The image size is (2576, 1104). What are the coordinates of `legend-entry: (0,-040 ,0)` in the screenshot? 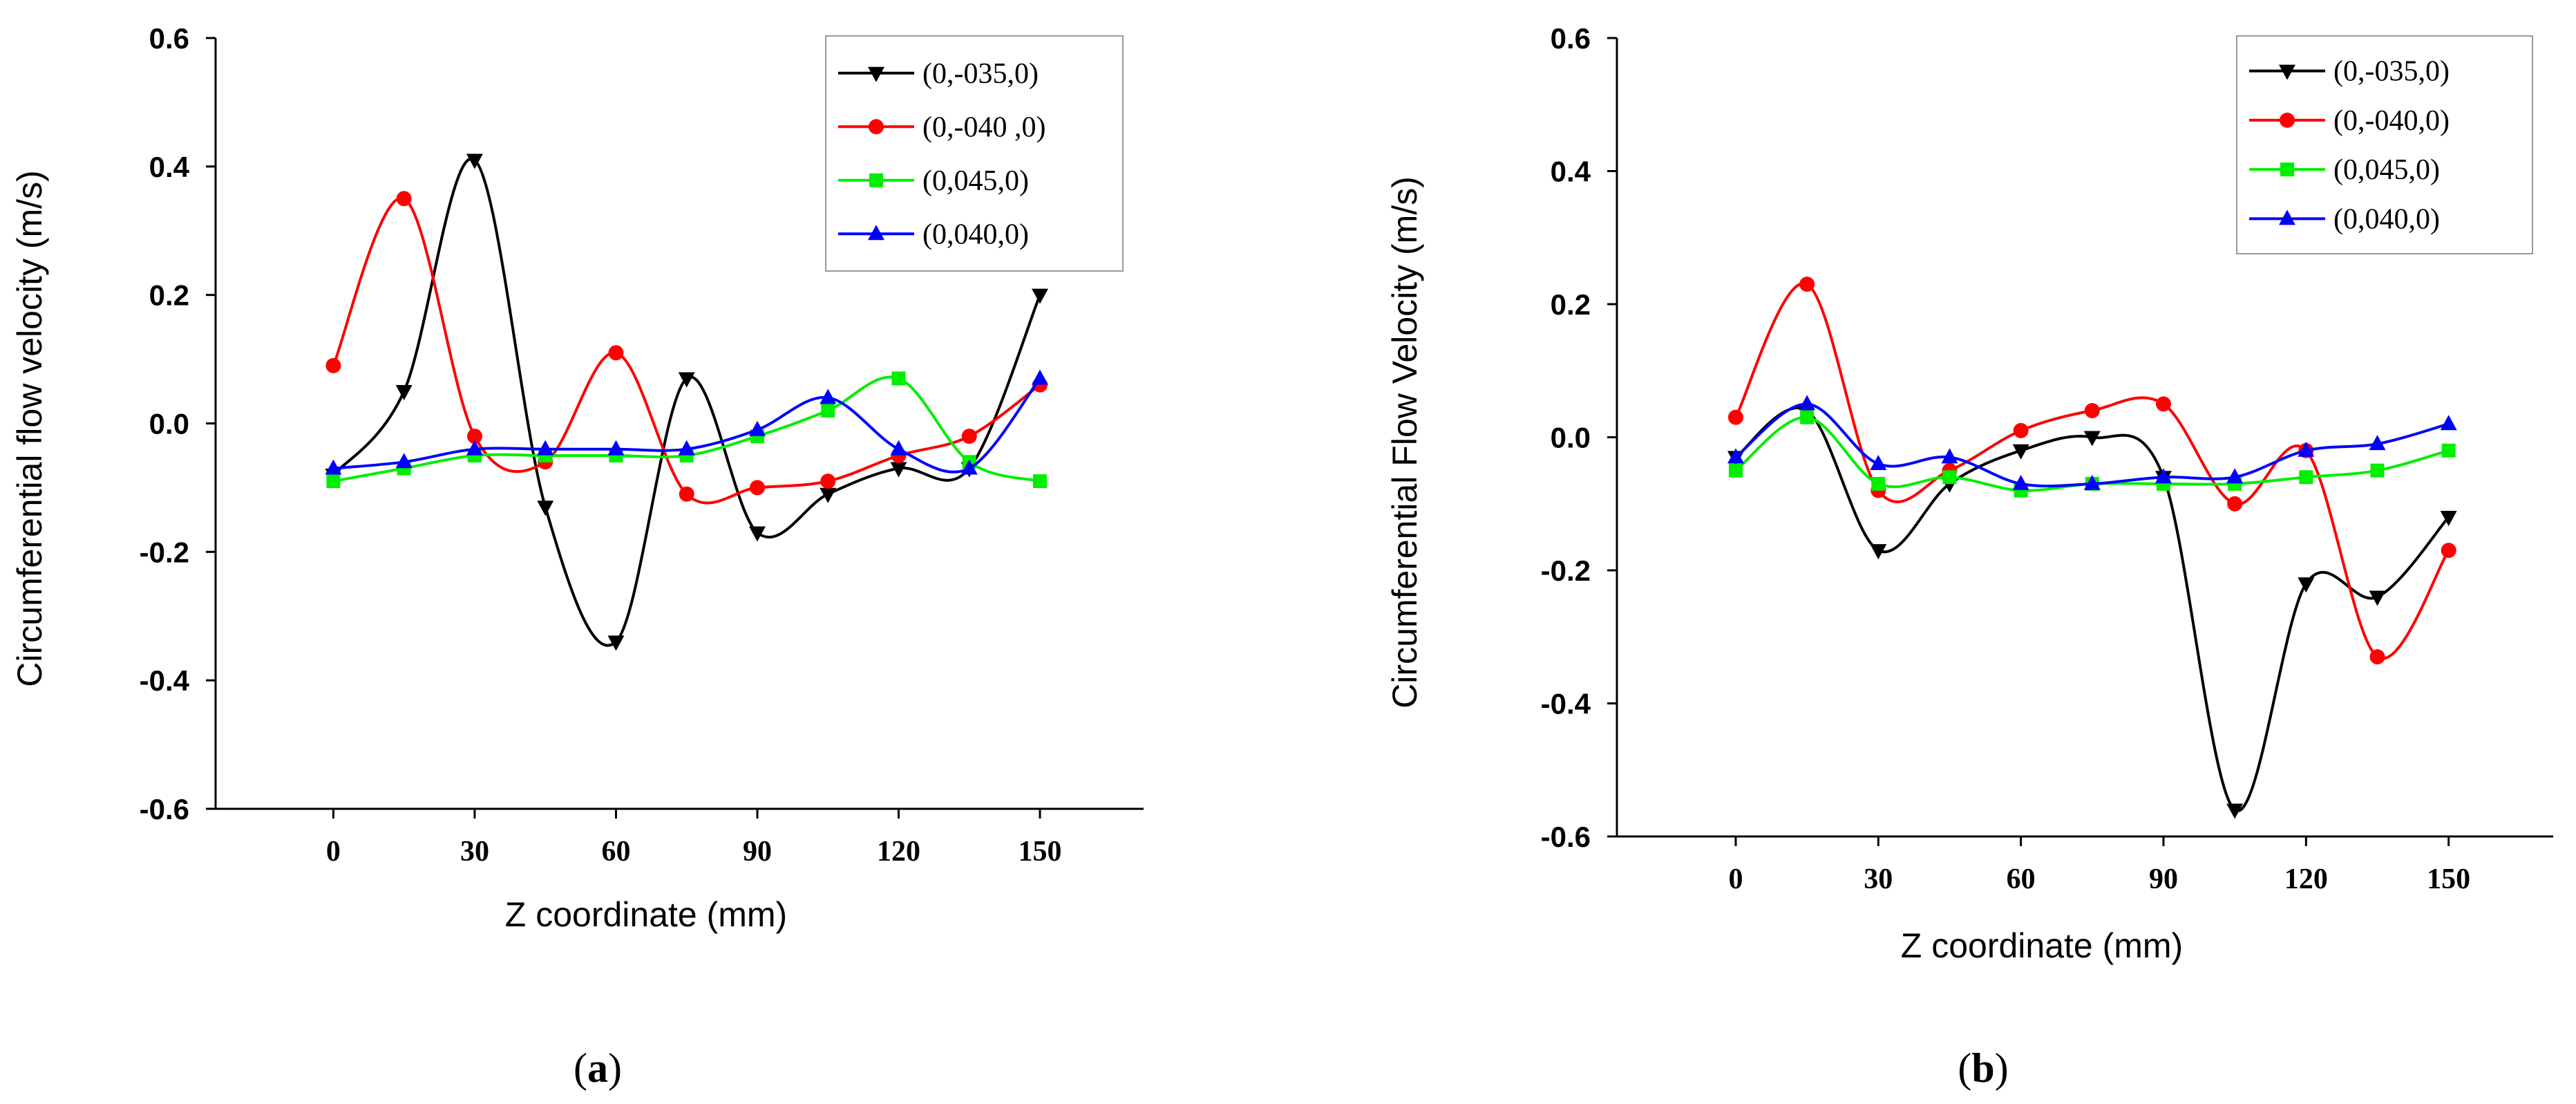 It's located at (941, 127).